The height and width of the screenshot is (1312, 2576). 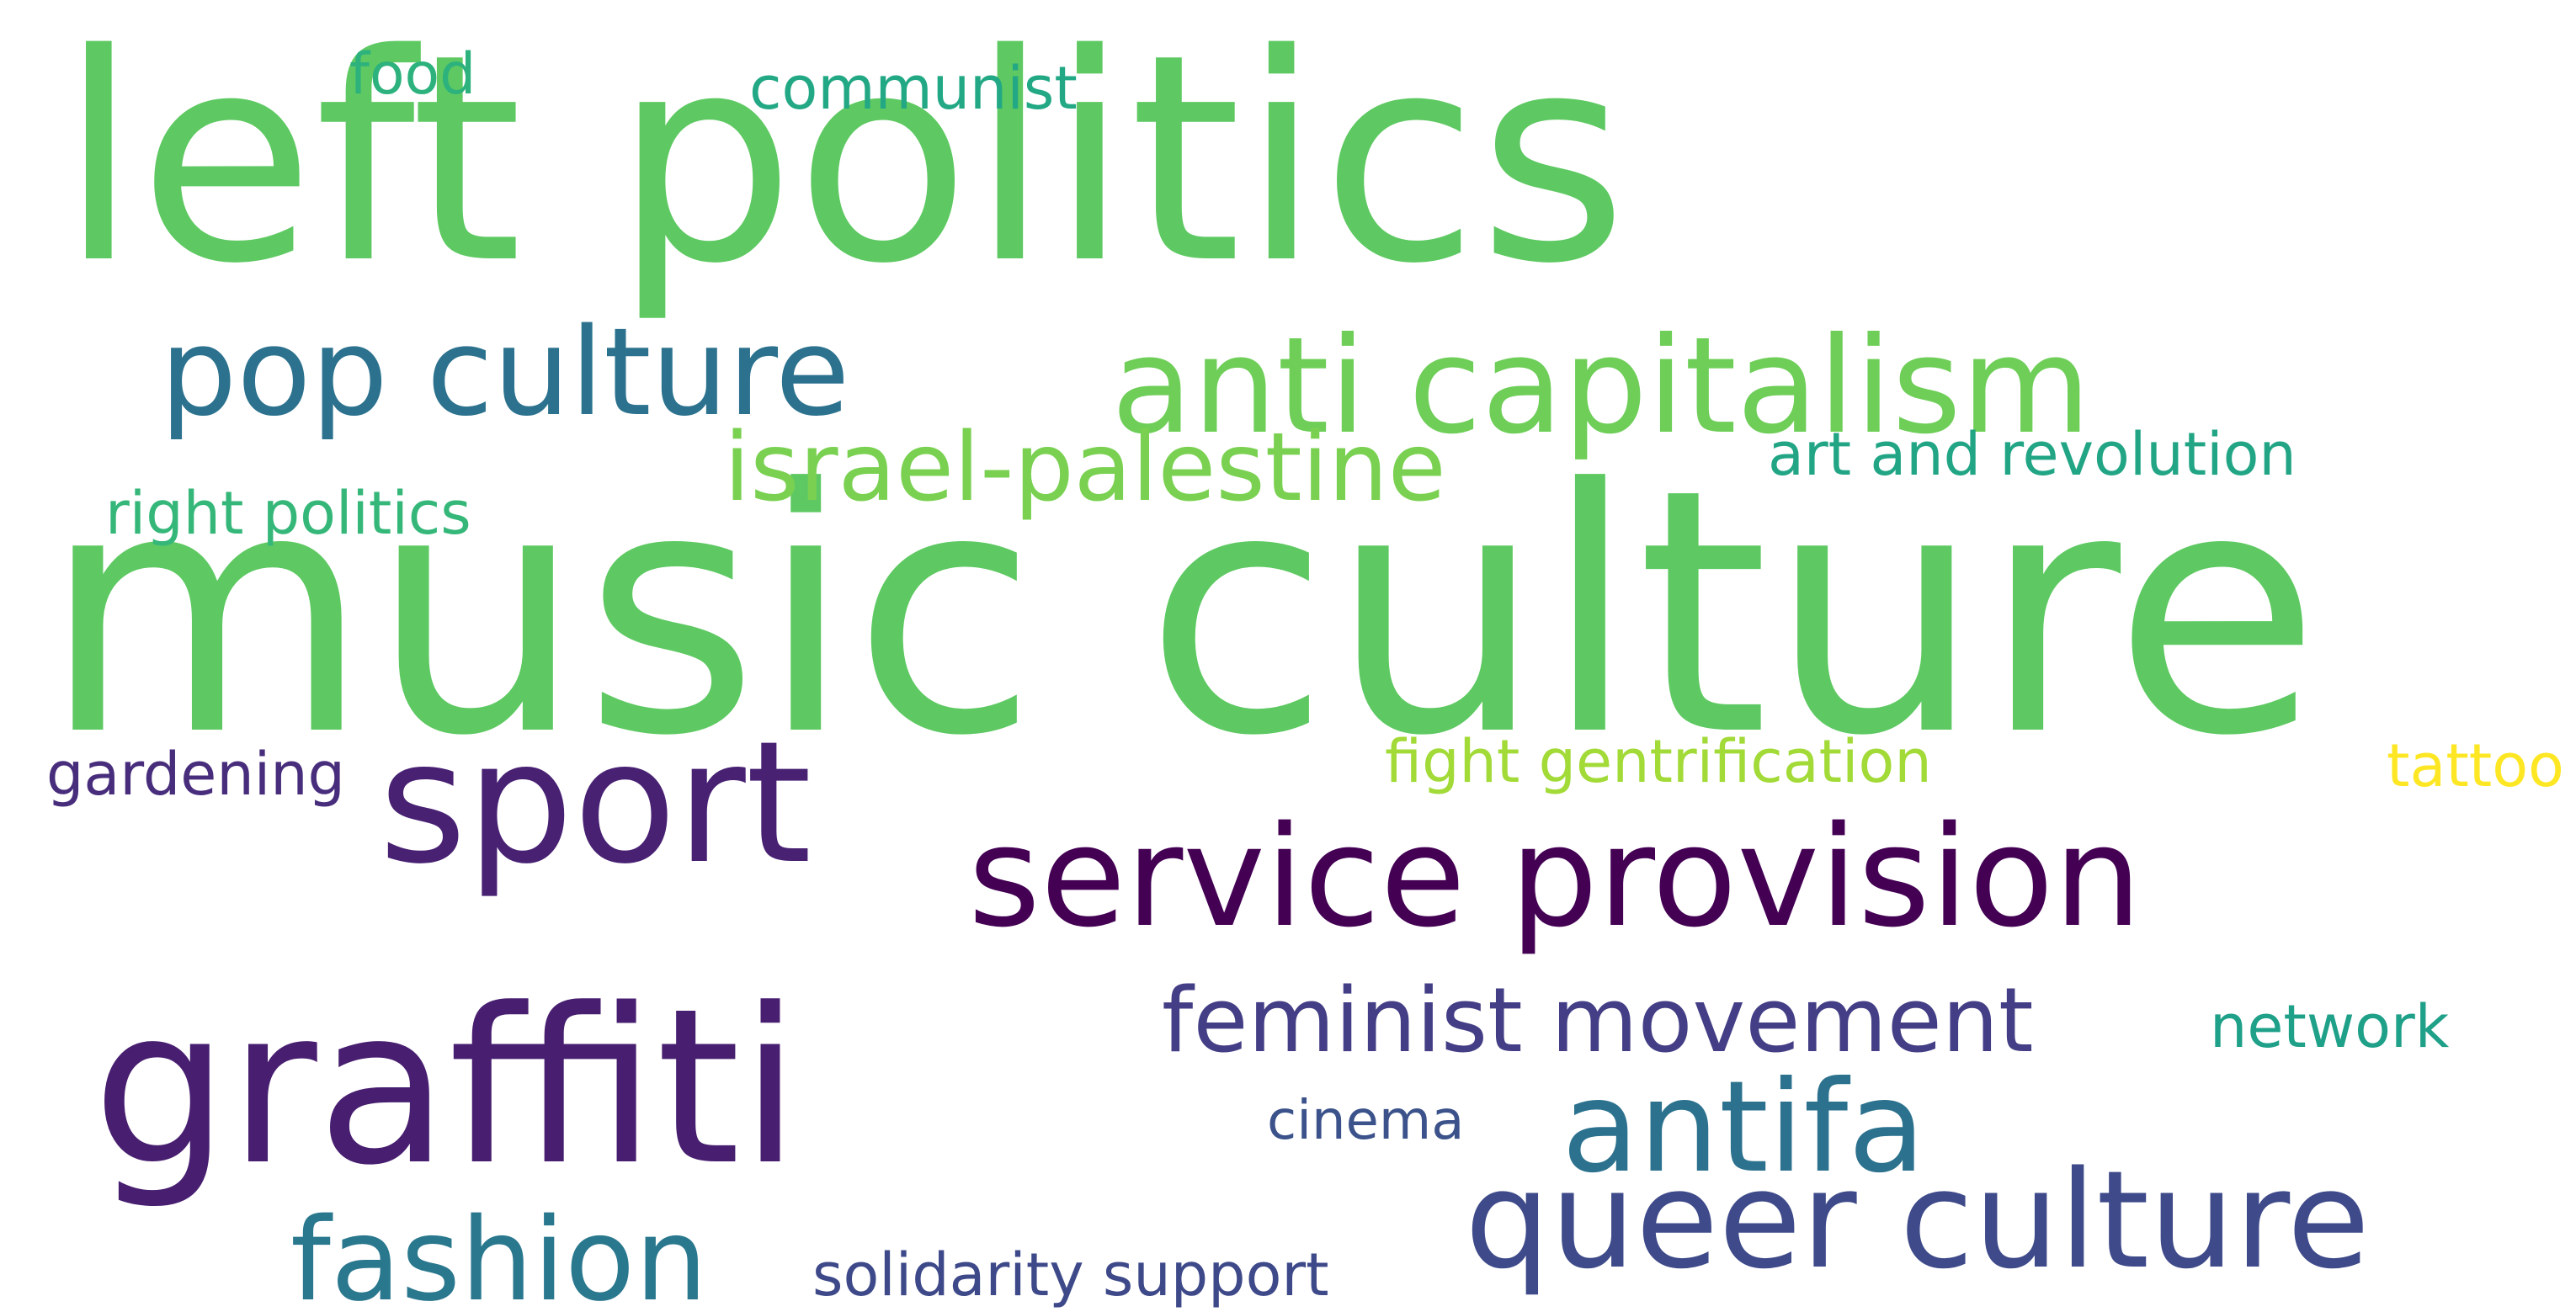 What do you see at coordinates (2032, 454) in the screenshot?
I see `word-art-and-revolution: art and revolution` at bounding box center [2032, 454].